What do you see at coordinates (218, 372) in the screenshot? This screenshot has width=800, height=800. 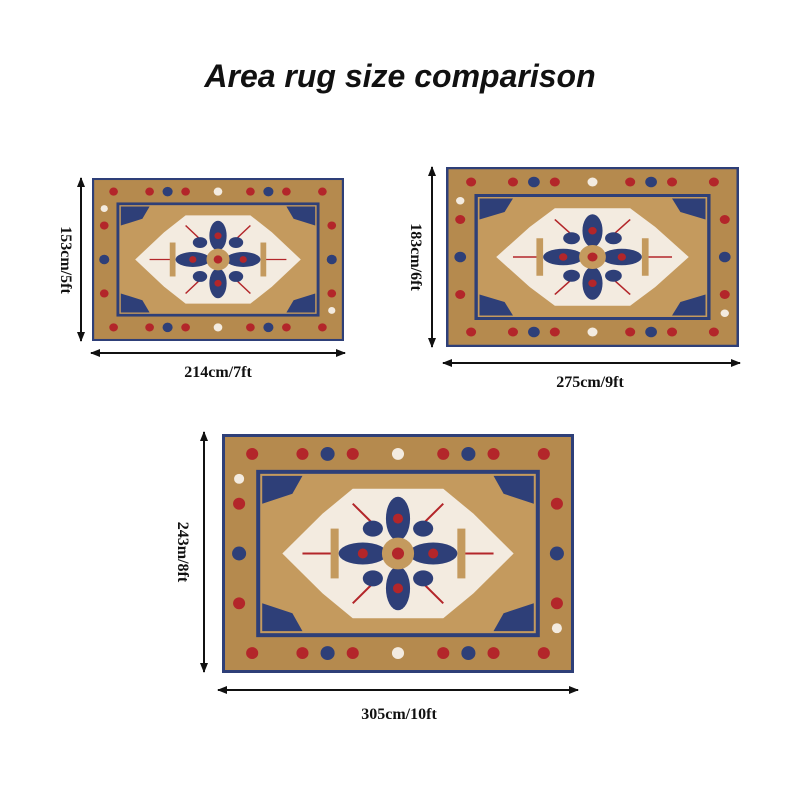 I see `rug-width-label: 214cm/7ft` at bounding box center [218, 372].